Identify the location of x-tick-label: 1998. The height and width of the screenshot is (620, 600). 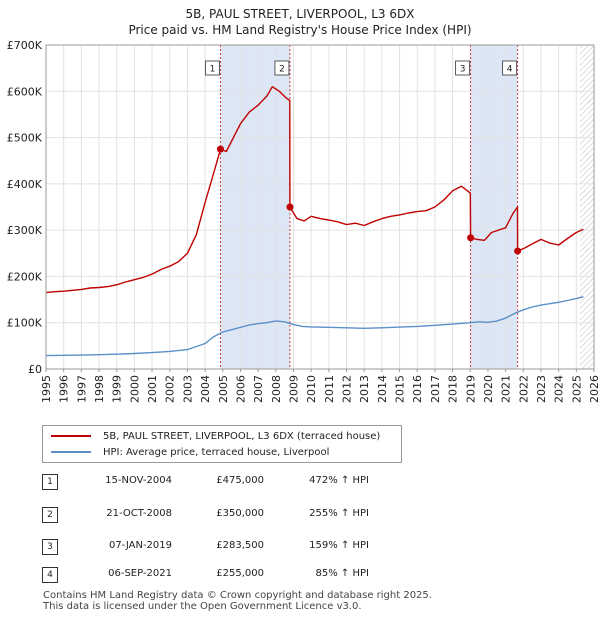
(99, 389).